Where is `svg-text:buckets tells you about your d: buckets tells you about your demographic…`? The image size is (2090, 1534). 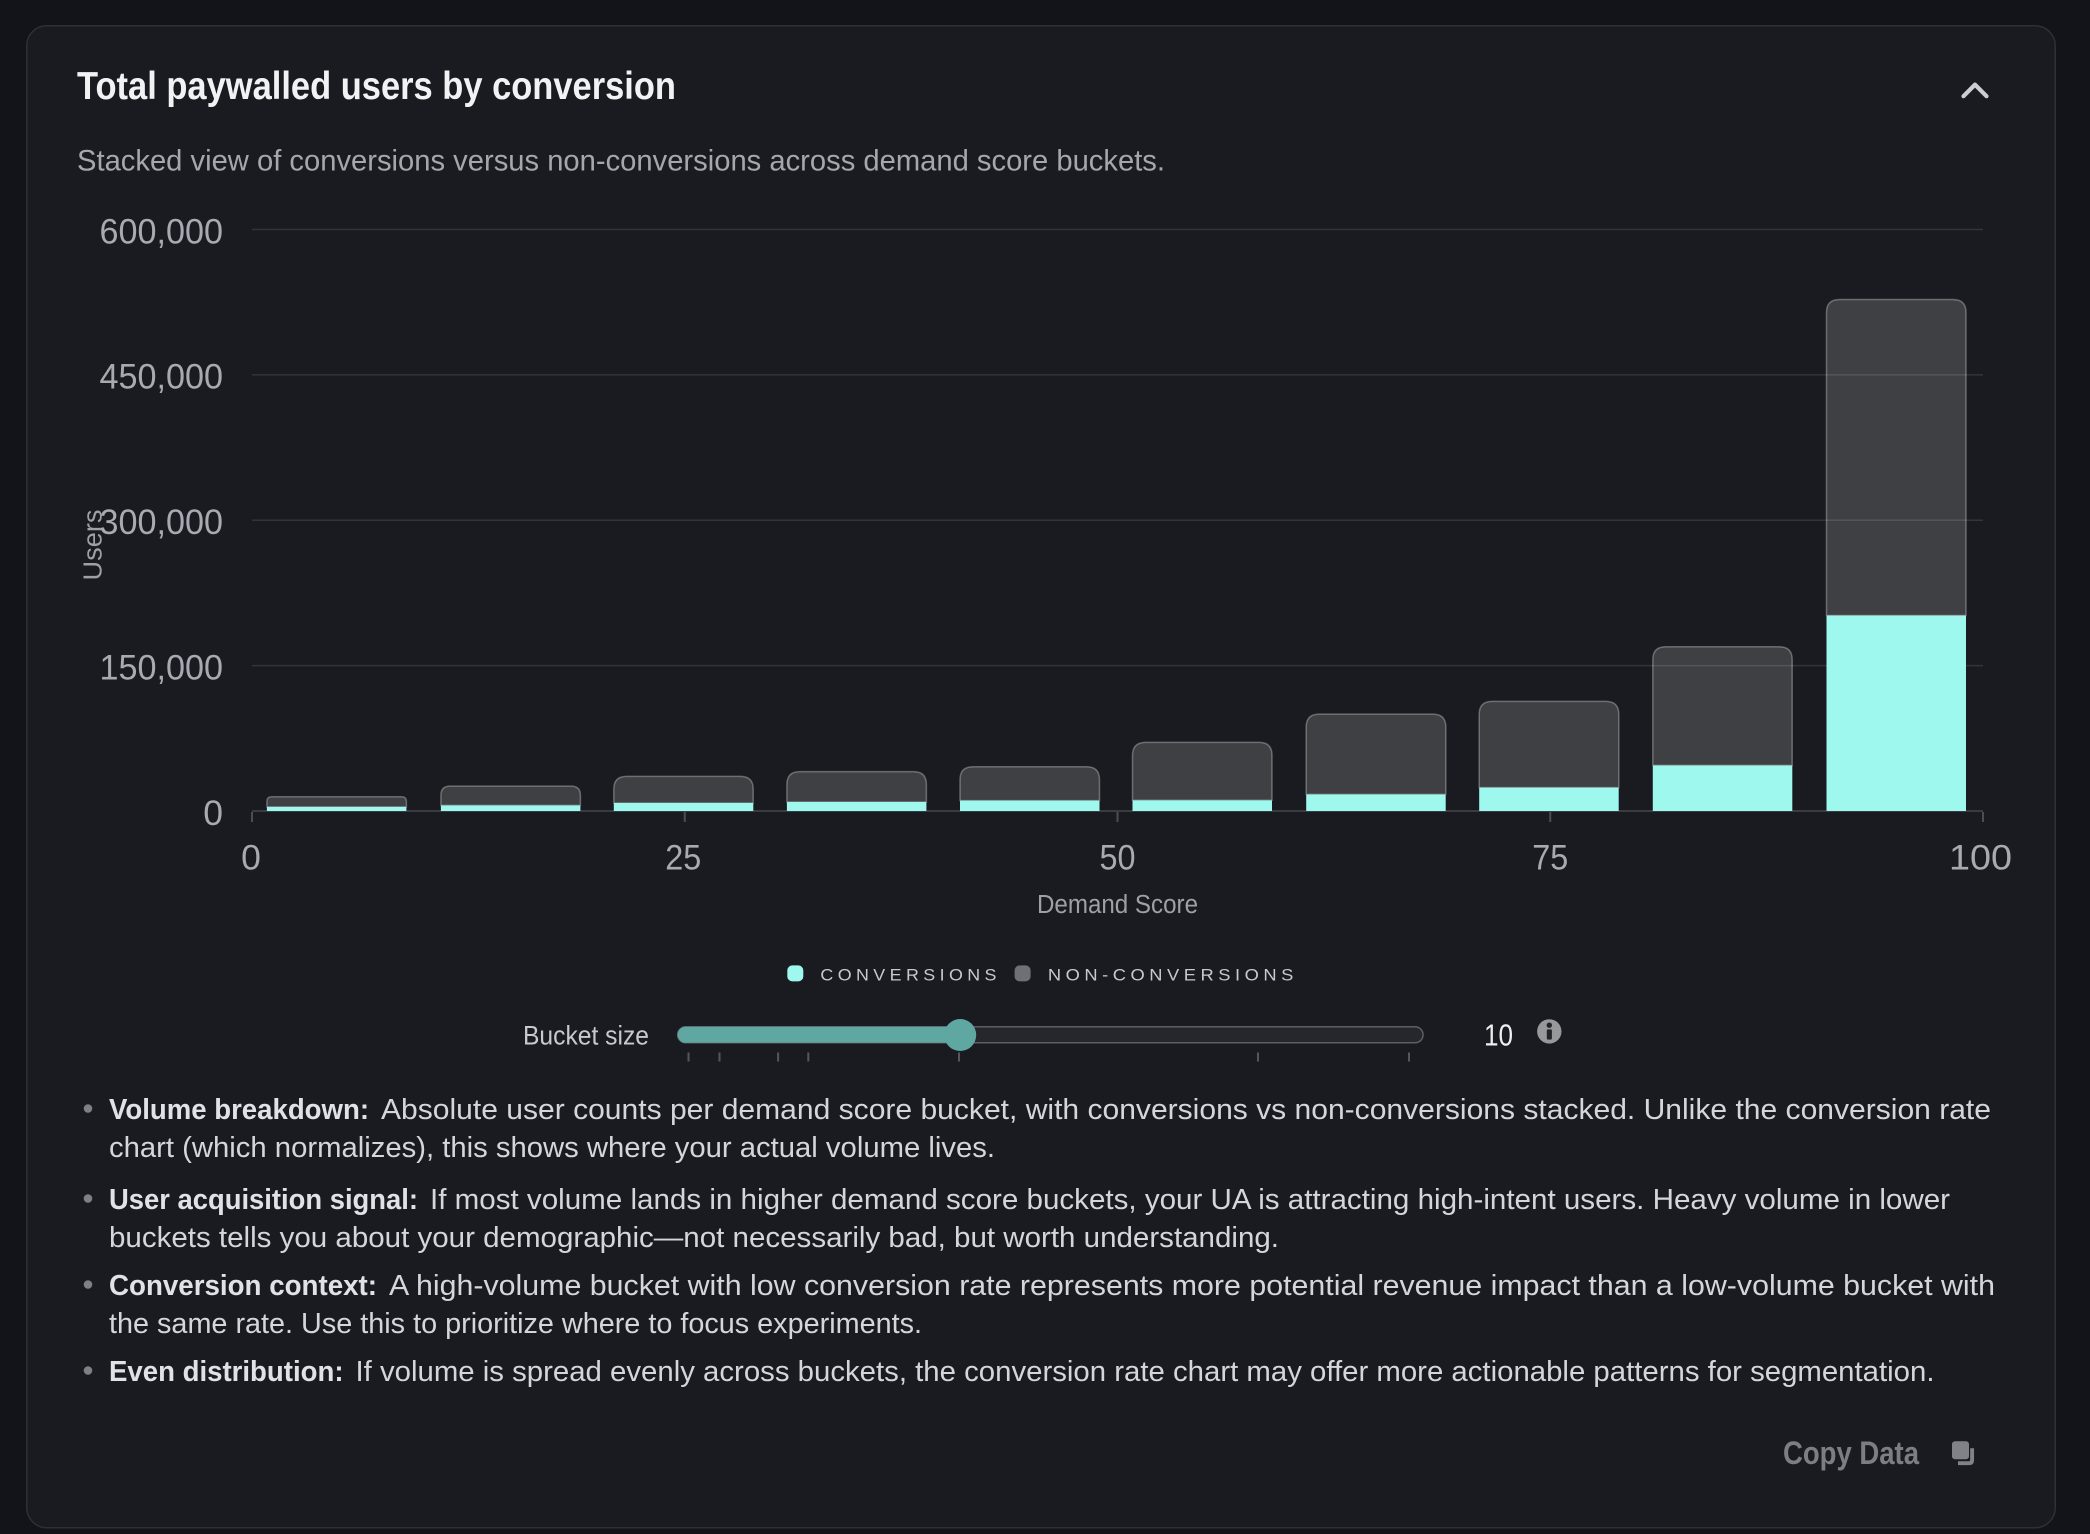
svg-text:buckets tells you about your d: buckets tells you about your demographic… is located at coordinates (694, 1238).